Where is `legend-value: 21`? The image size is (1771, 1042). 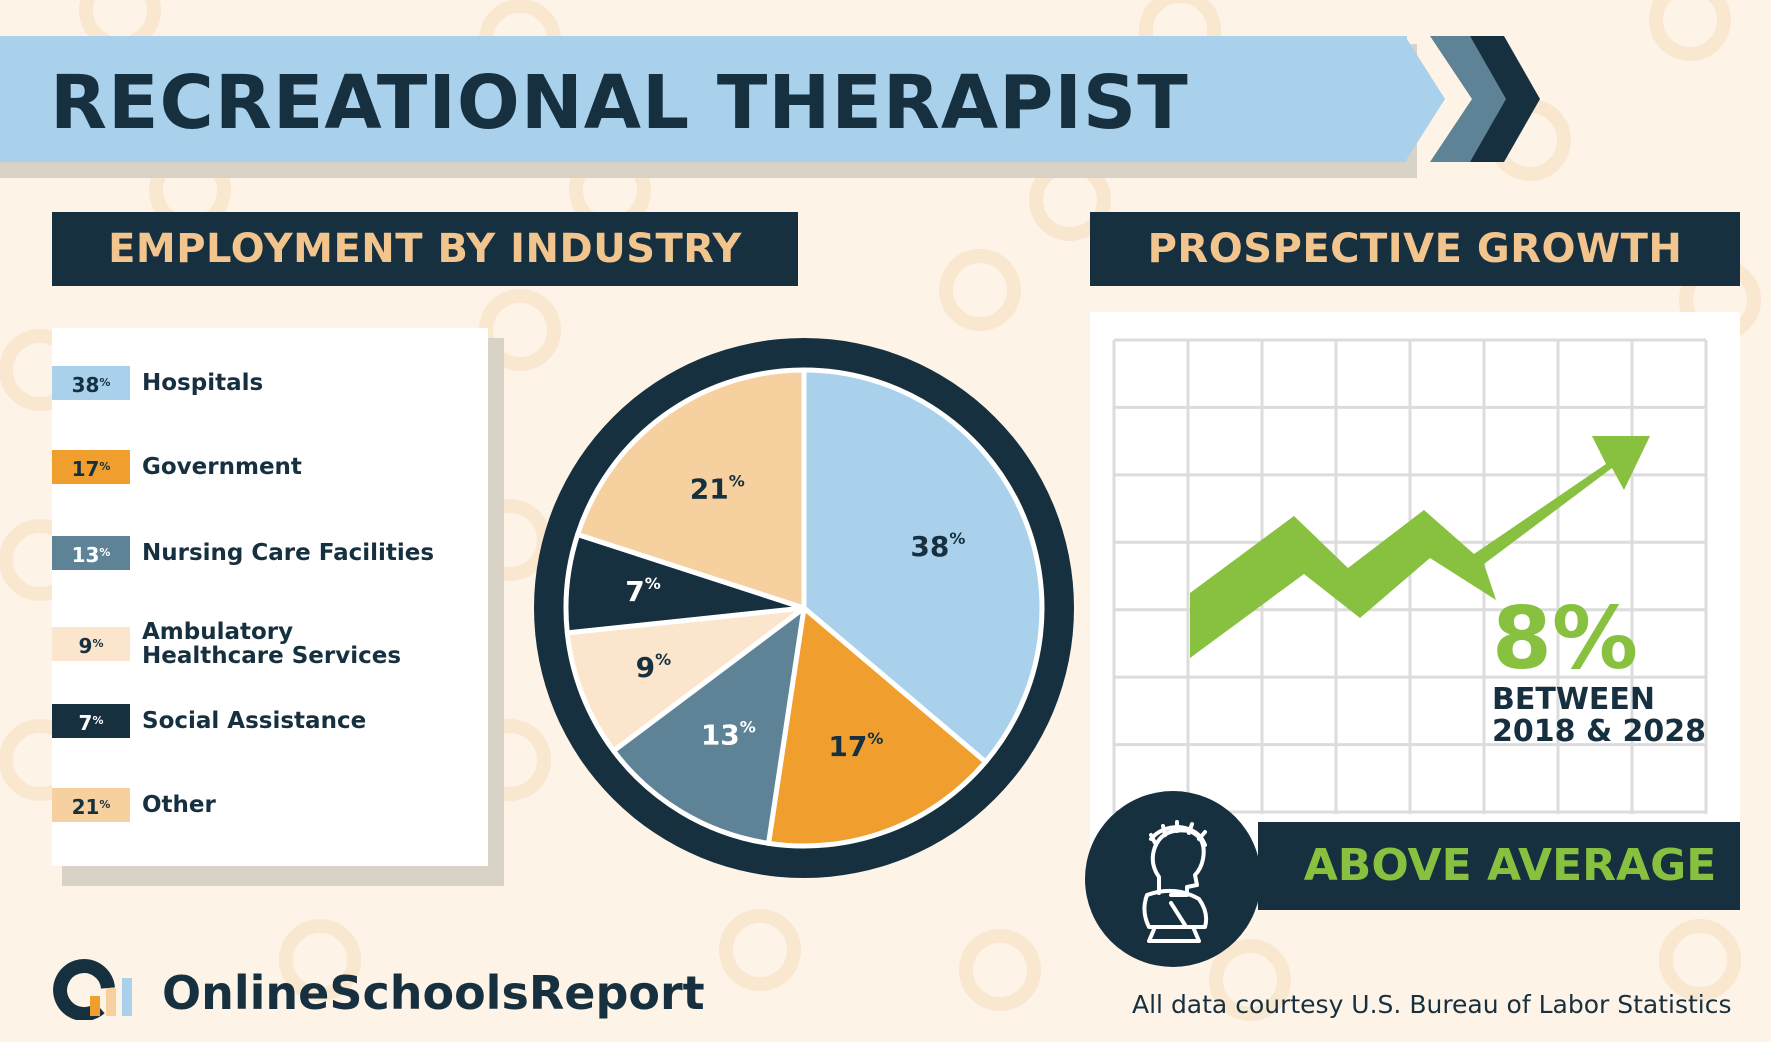
legend-value: 21 is located at coordinates (85, 807).